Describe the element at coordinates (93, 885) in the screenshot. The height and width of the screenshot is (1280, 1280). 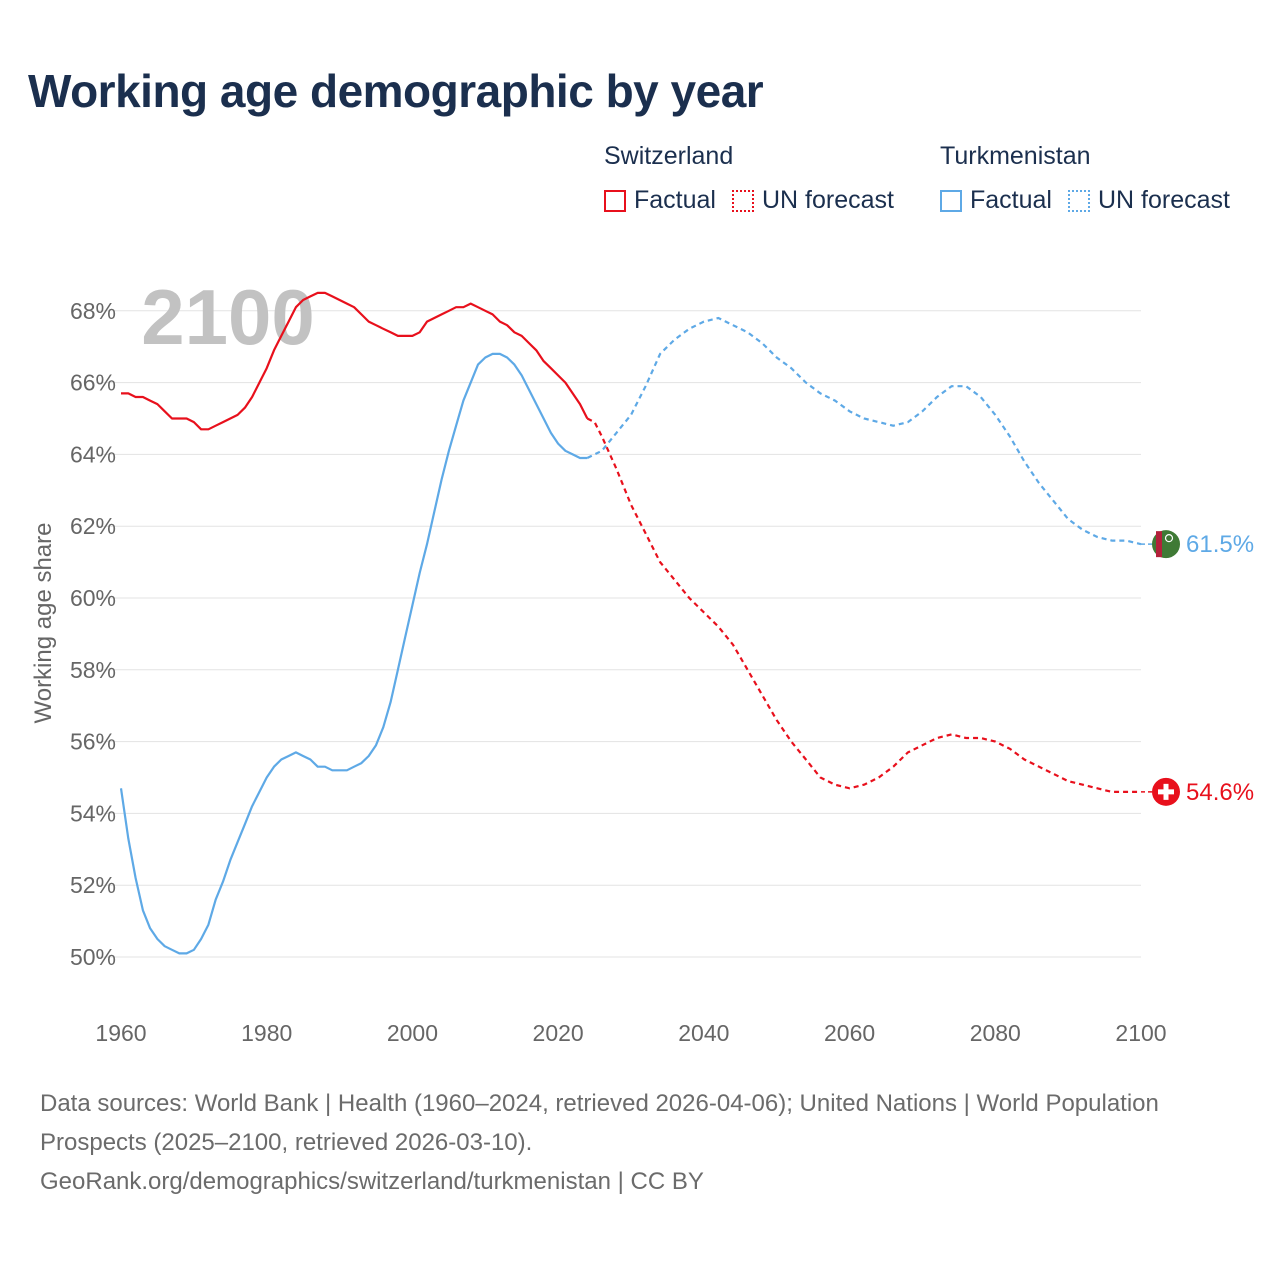
I see `y-tick-label: 52%` at that location.